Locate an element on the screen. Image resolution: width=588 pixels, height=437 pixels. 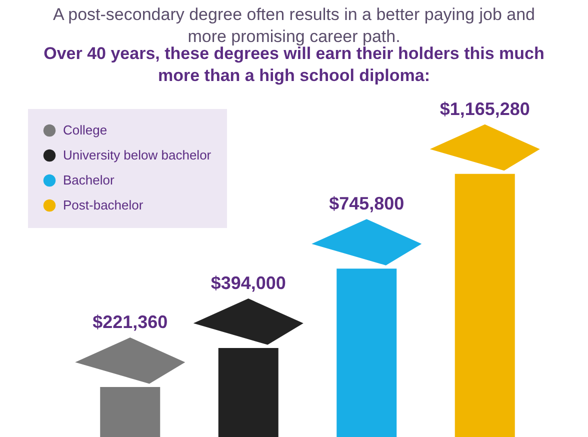
chart-subtitle: Over 40 years, these degrees will earn their holders this much more than a high school diploma: is located at coordinates (294, 64).